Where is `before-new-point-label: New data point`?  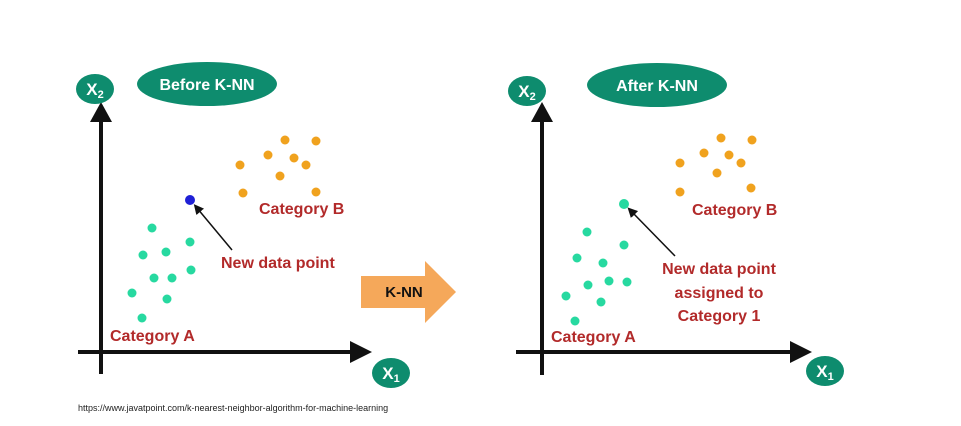
before-new-point-label: New data point is located at coordinates (278, 263).